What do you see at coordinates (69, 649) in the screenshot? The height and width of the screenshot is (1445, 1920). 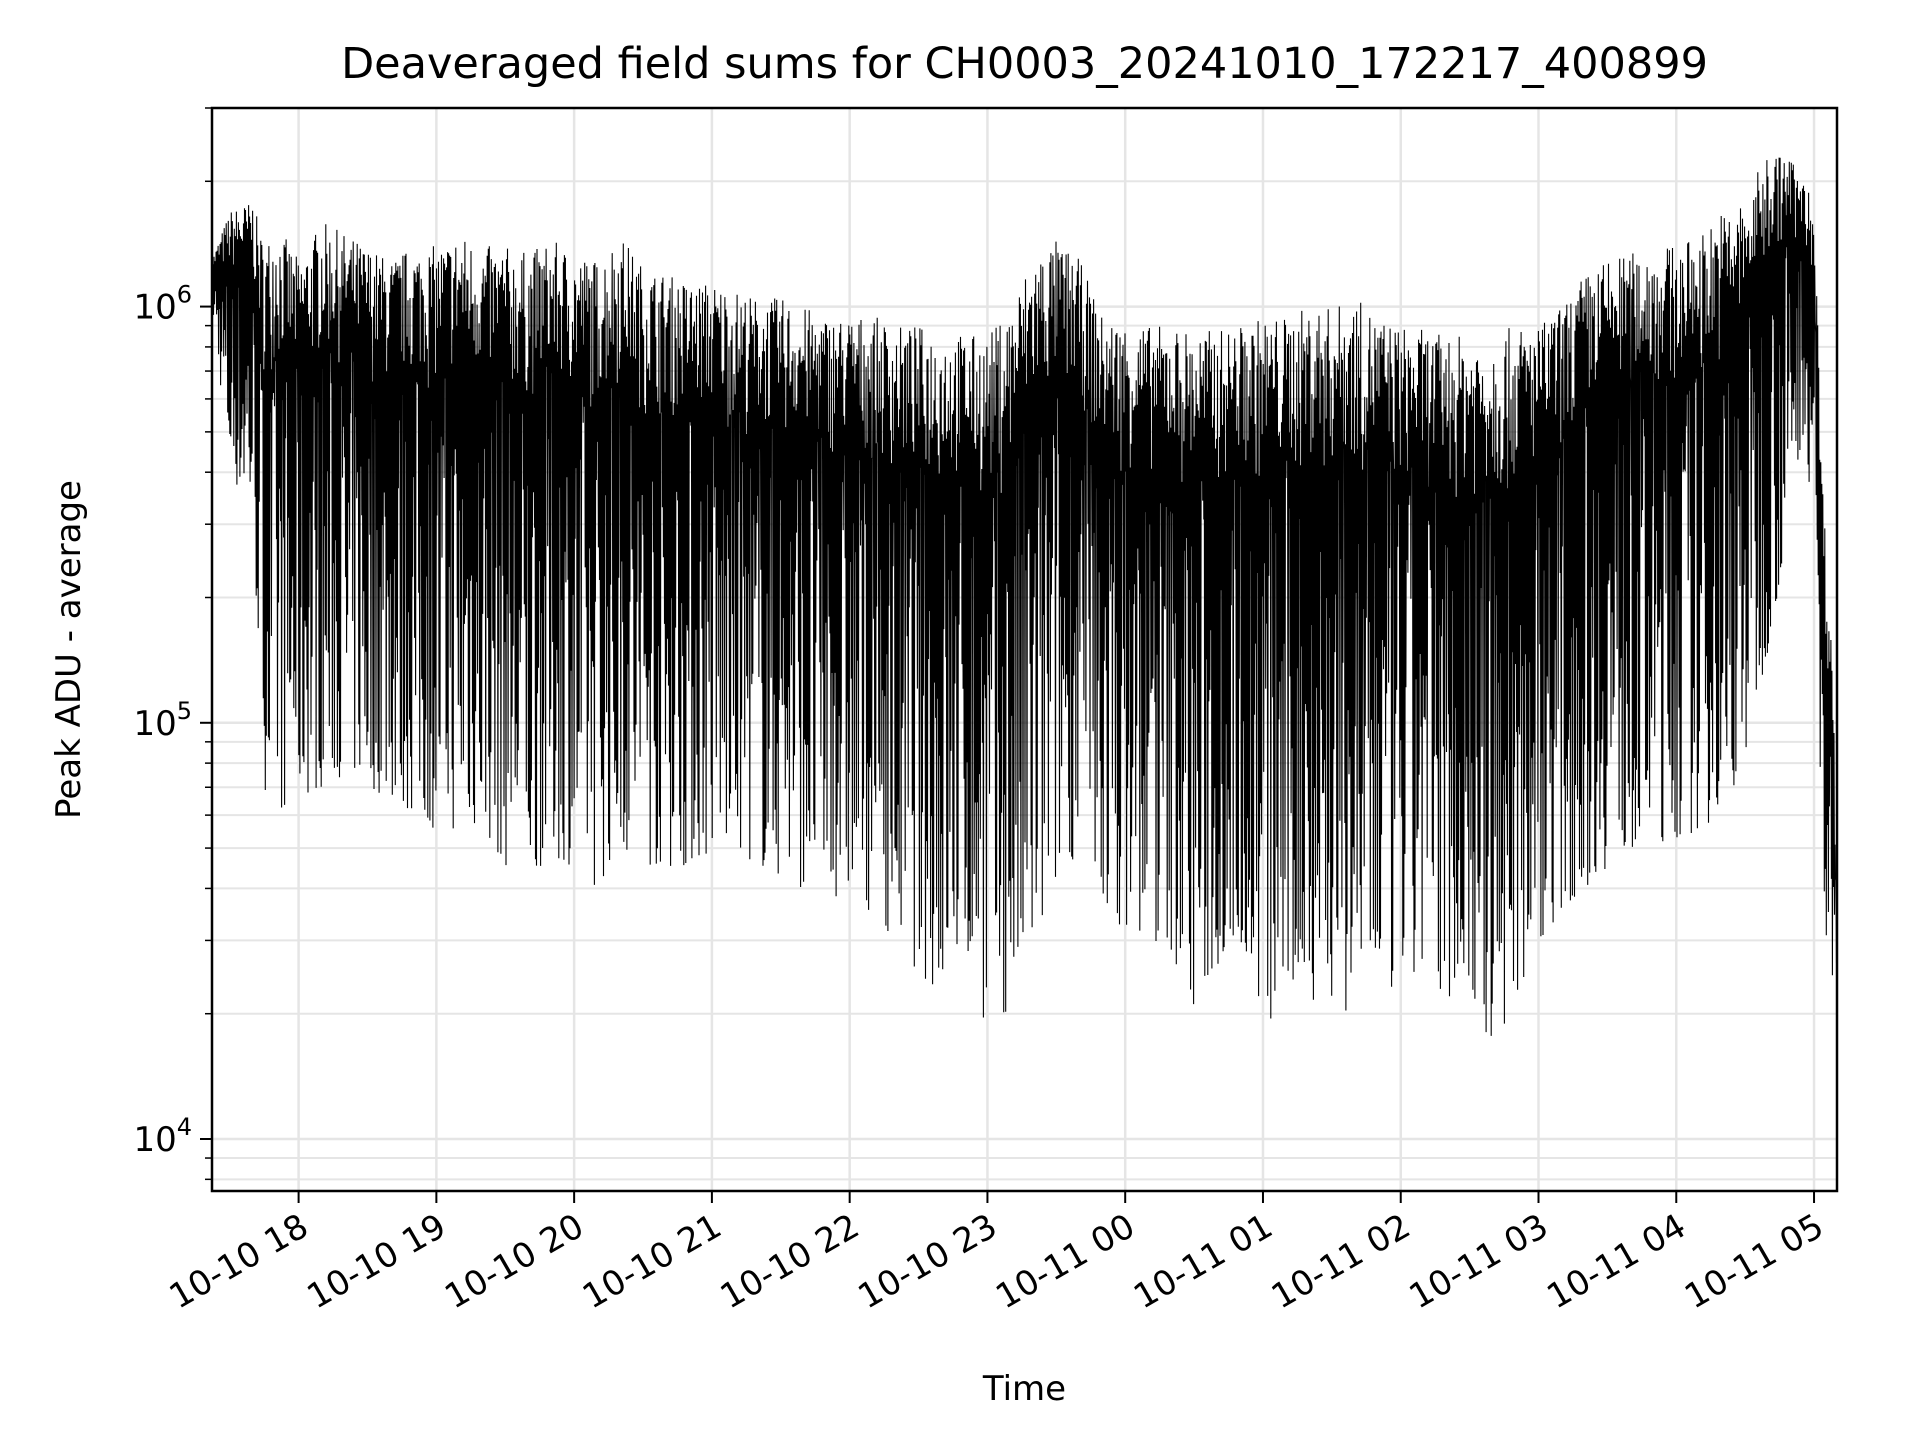 I see `y-axis-label: Peak ADU - average` at bounding box center [69, 649].